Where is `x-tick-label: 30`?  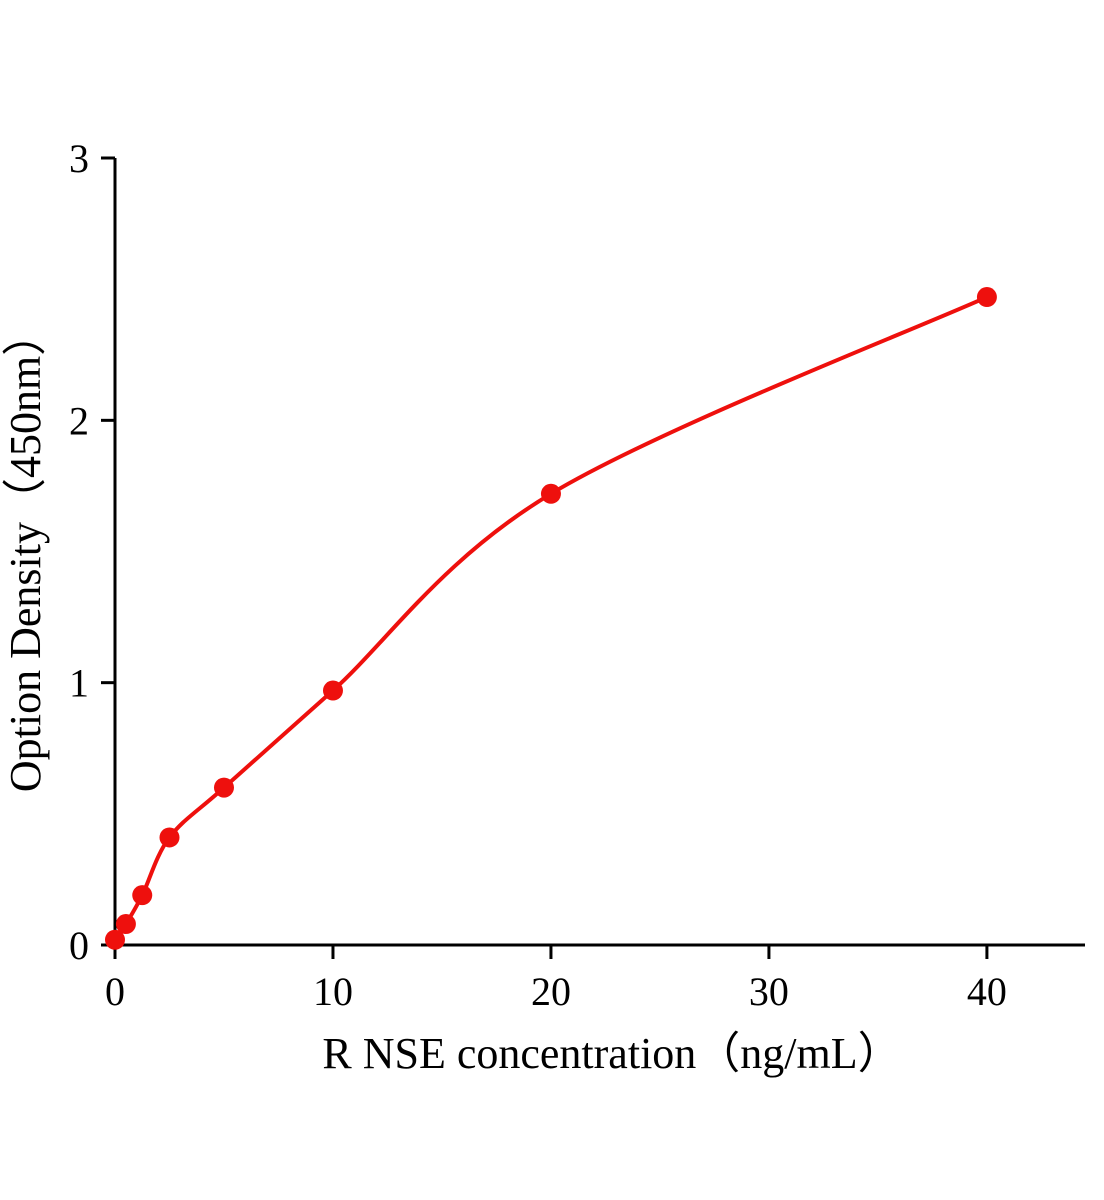 x-tick-label: 30 is located at coordinates (769, 991).